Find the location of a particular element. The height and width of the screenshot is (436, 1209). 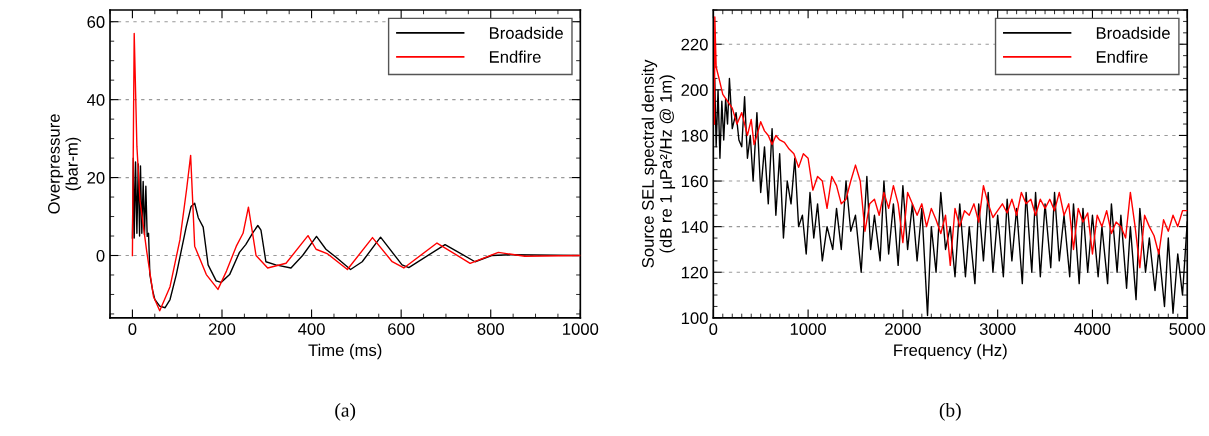

x-tick-label: 800 is located at coordinates (490, 329).